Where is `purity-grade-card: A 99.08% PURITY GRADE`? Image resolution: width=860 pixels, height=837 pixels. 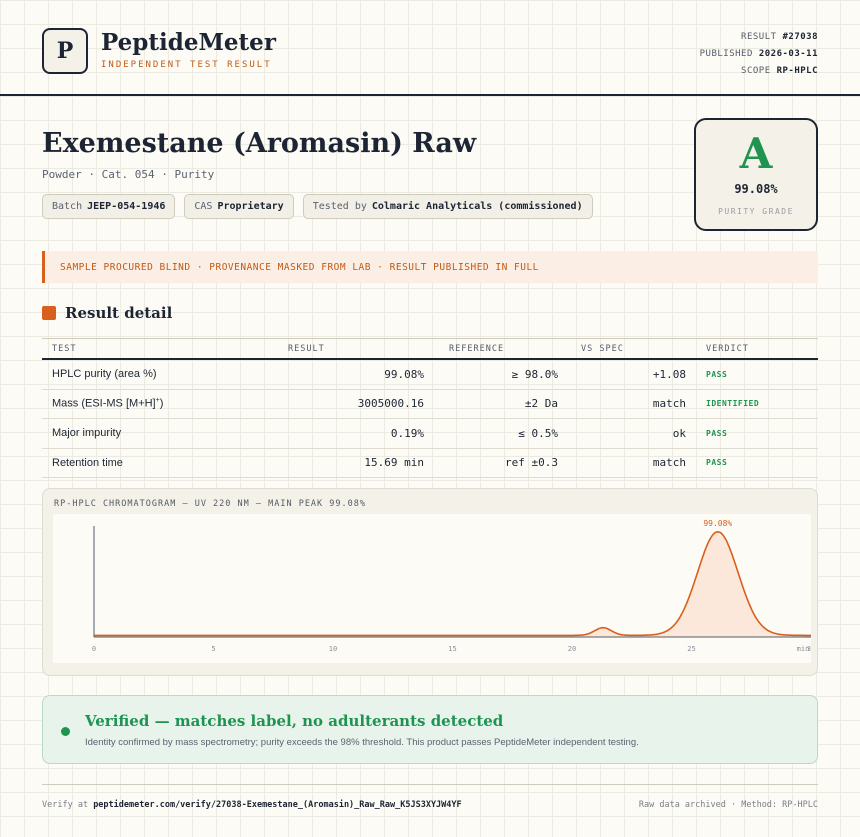 purity-grade-card: A 99.08% PURITY GRADE is located at coordinates (756, 174).